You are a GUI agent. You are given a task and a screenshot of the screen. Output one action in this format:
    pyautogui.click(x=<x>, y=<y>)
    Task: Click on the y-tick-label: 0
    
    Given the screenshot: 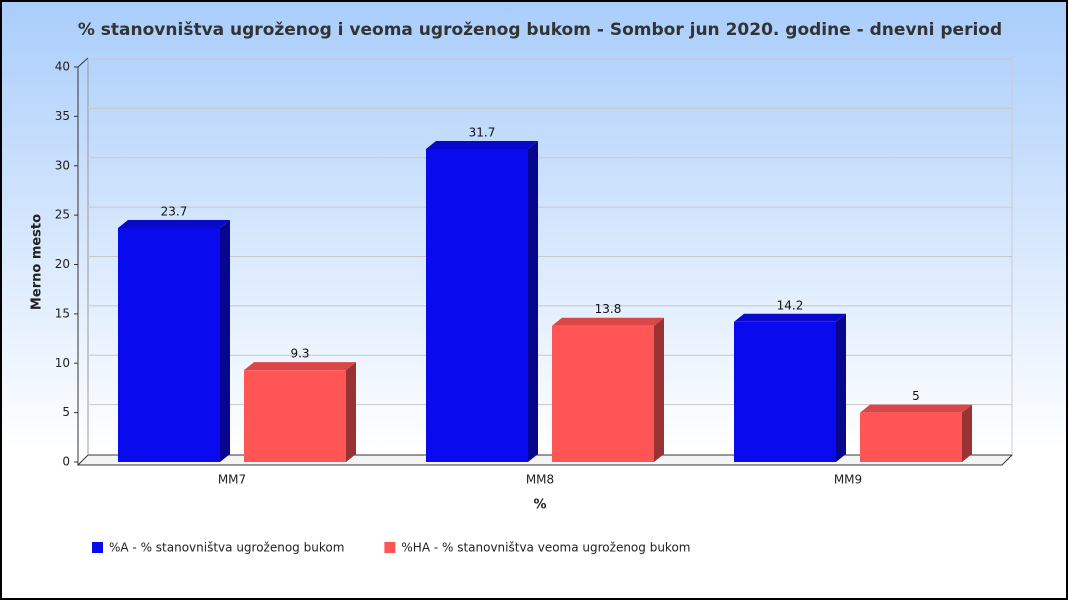 What is the action you would take?
    pyautogui.click(x=66, y=462)
    